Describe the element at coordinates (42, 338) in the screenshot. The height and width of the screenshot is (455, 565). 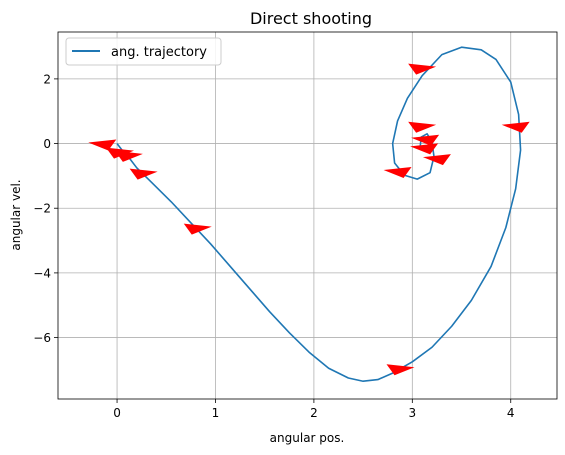
I see `y-tick-label: −6` at that location.